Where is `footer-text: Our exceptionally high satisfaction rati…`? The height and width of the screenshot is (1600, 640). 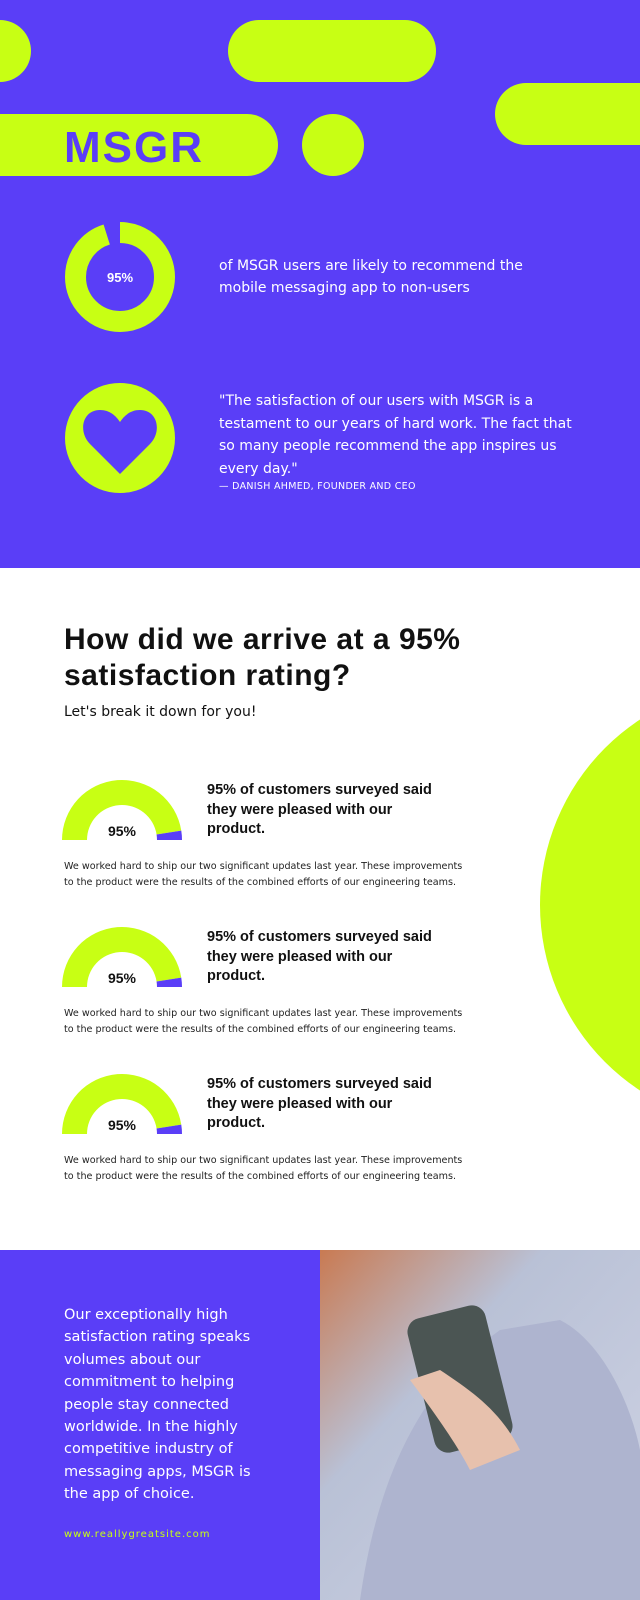 footer-text: Our exceptionally high satisfaction rati… is located at coordinates (157, 1405).